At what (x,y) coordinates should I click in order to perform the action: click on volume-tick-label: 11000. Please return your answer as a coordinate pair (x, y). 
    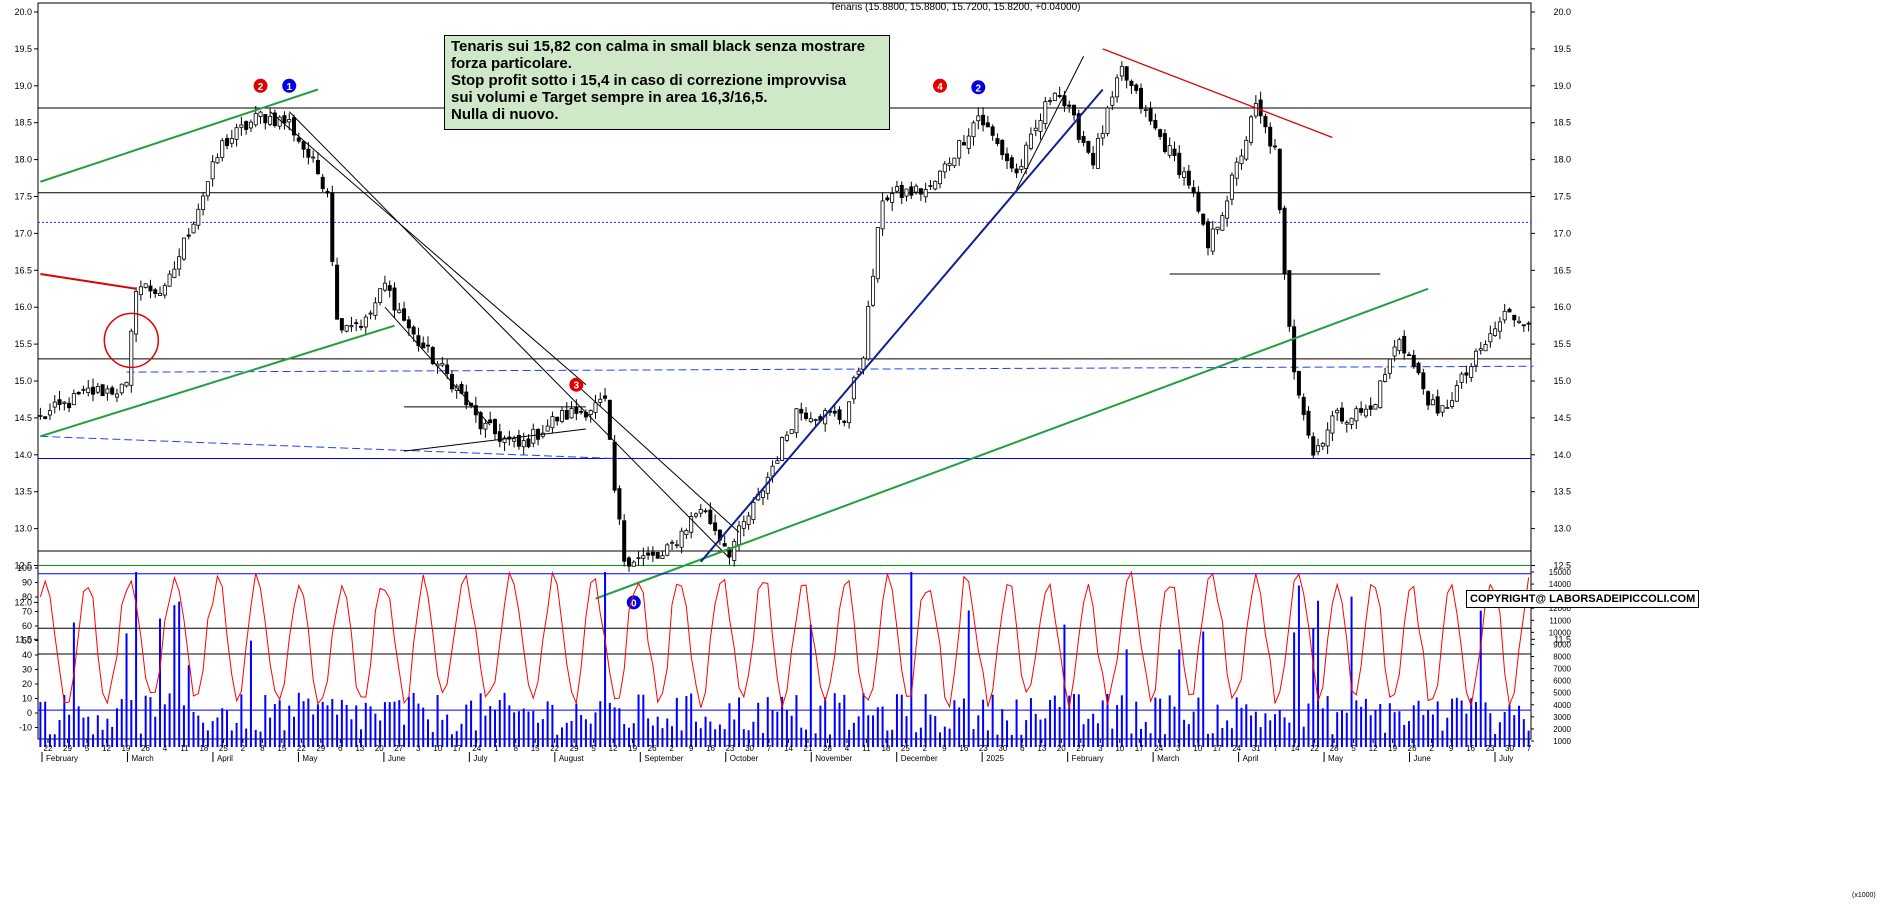
    Looking at the image, I should click on (1560, 620).